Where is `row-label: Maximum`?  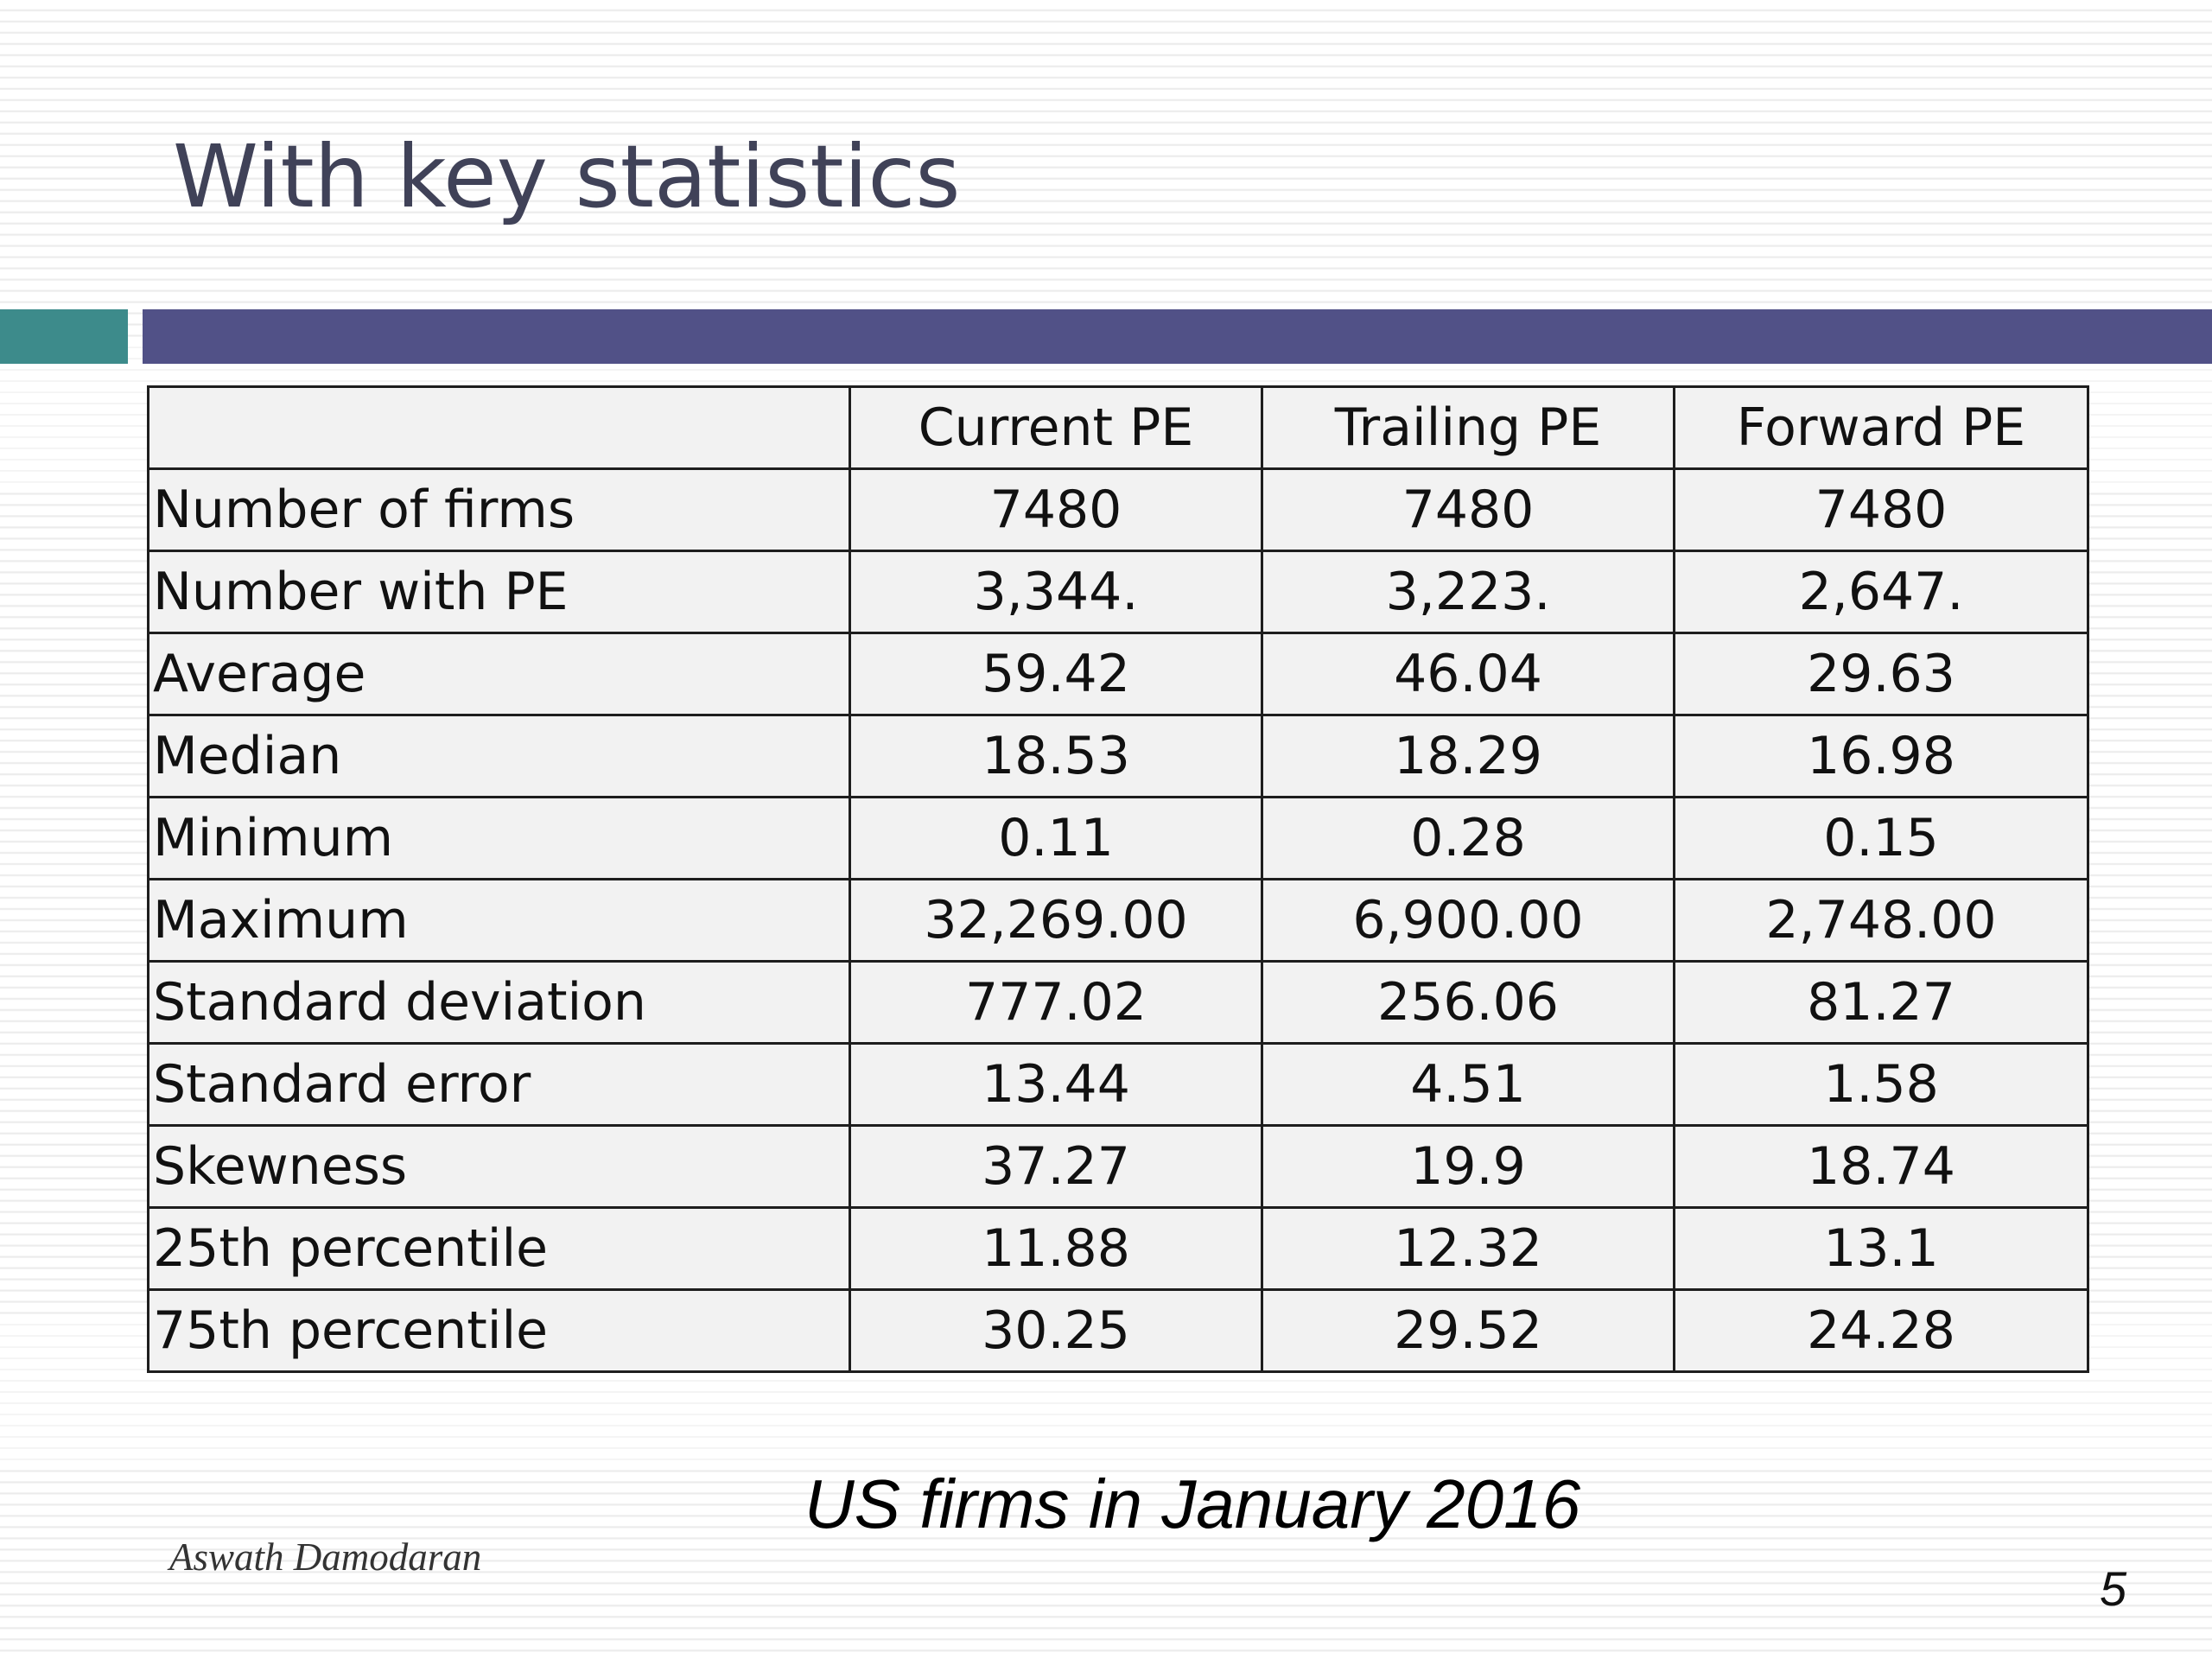 row-label: Maximum is located at coordinates (499, 920).